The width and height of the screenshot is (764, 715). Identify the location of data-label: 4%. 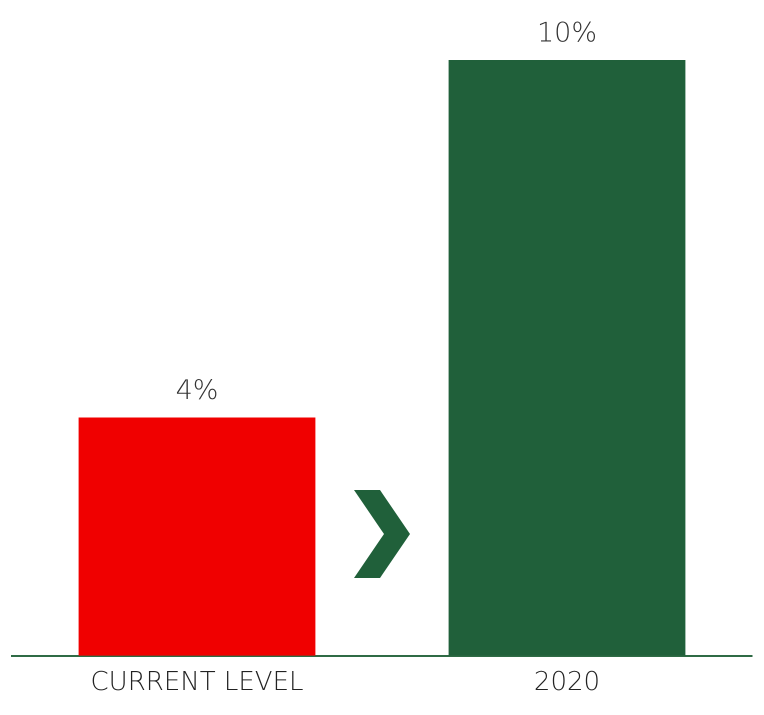
(197, 390).